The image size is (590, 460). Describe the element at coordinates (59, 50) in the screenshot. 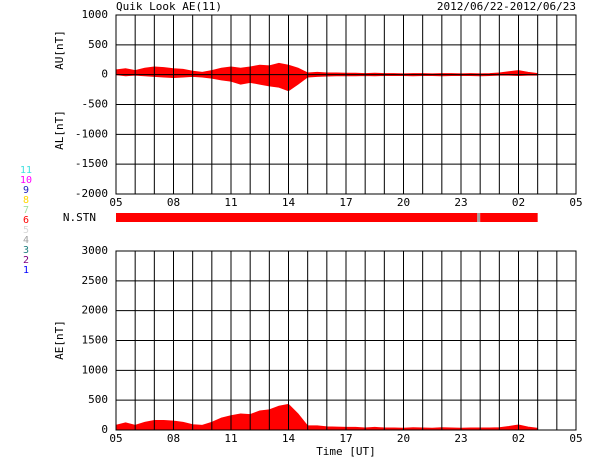

I see `y-axis-label: AU[nT]` at that location.